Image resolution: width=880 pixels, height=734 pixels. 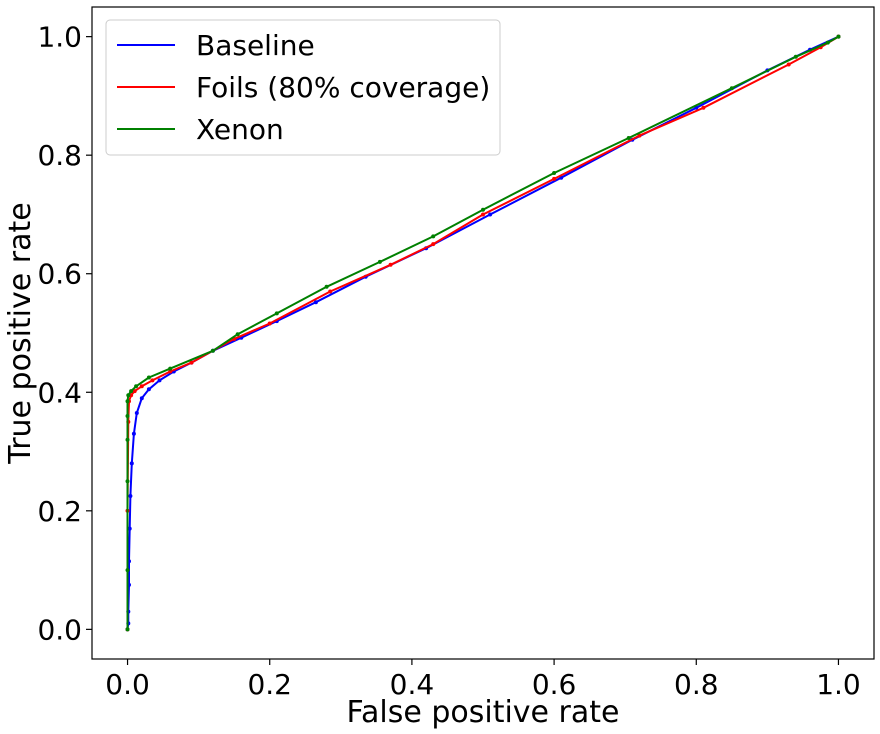 What do you see at coordinates (59, 274) in the screenshot?
I see `y-tick-label: 0.6` at bounding box center [59, 274].